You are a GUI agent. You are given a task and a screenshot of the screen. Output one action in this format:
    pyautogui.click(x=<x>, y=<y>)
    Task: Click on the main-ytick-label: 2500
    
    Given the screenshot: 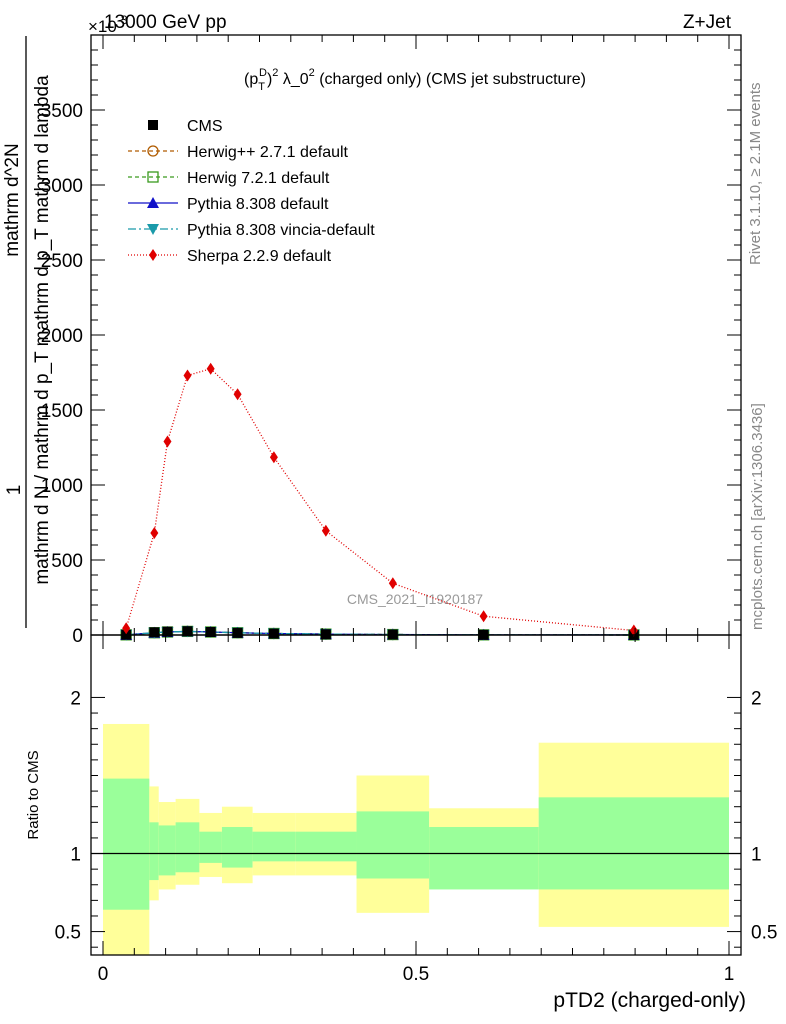 What is the action you would take?
    pyautogui.click(x=62, y=261)
    